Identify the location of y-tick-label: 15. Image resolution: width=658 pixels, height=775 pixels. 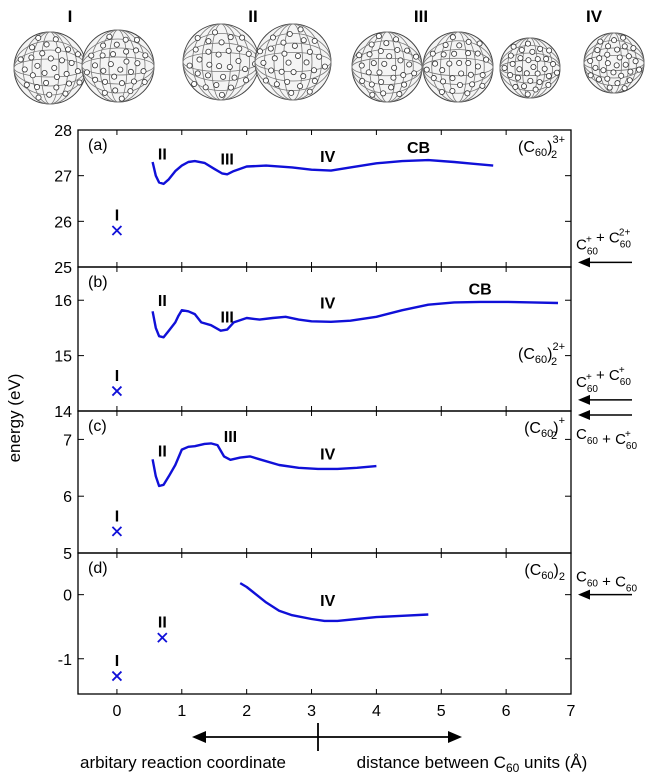
(63, 357).